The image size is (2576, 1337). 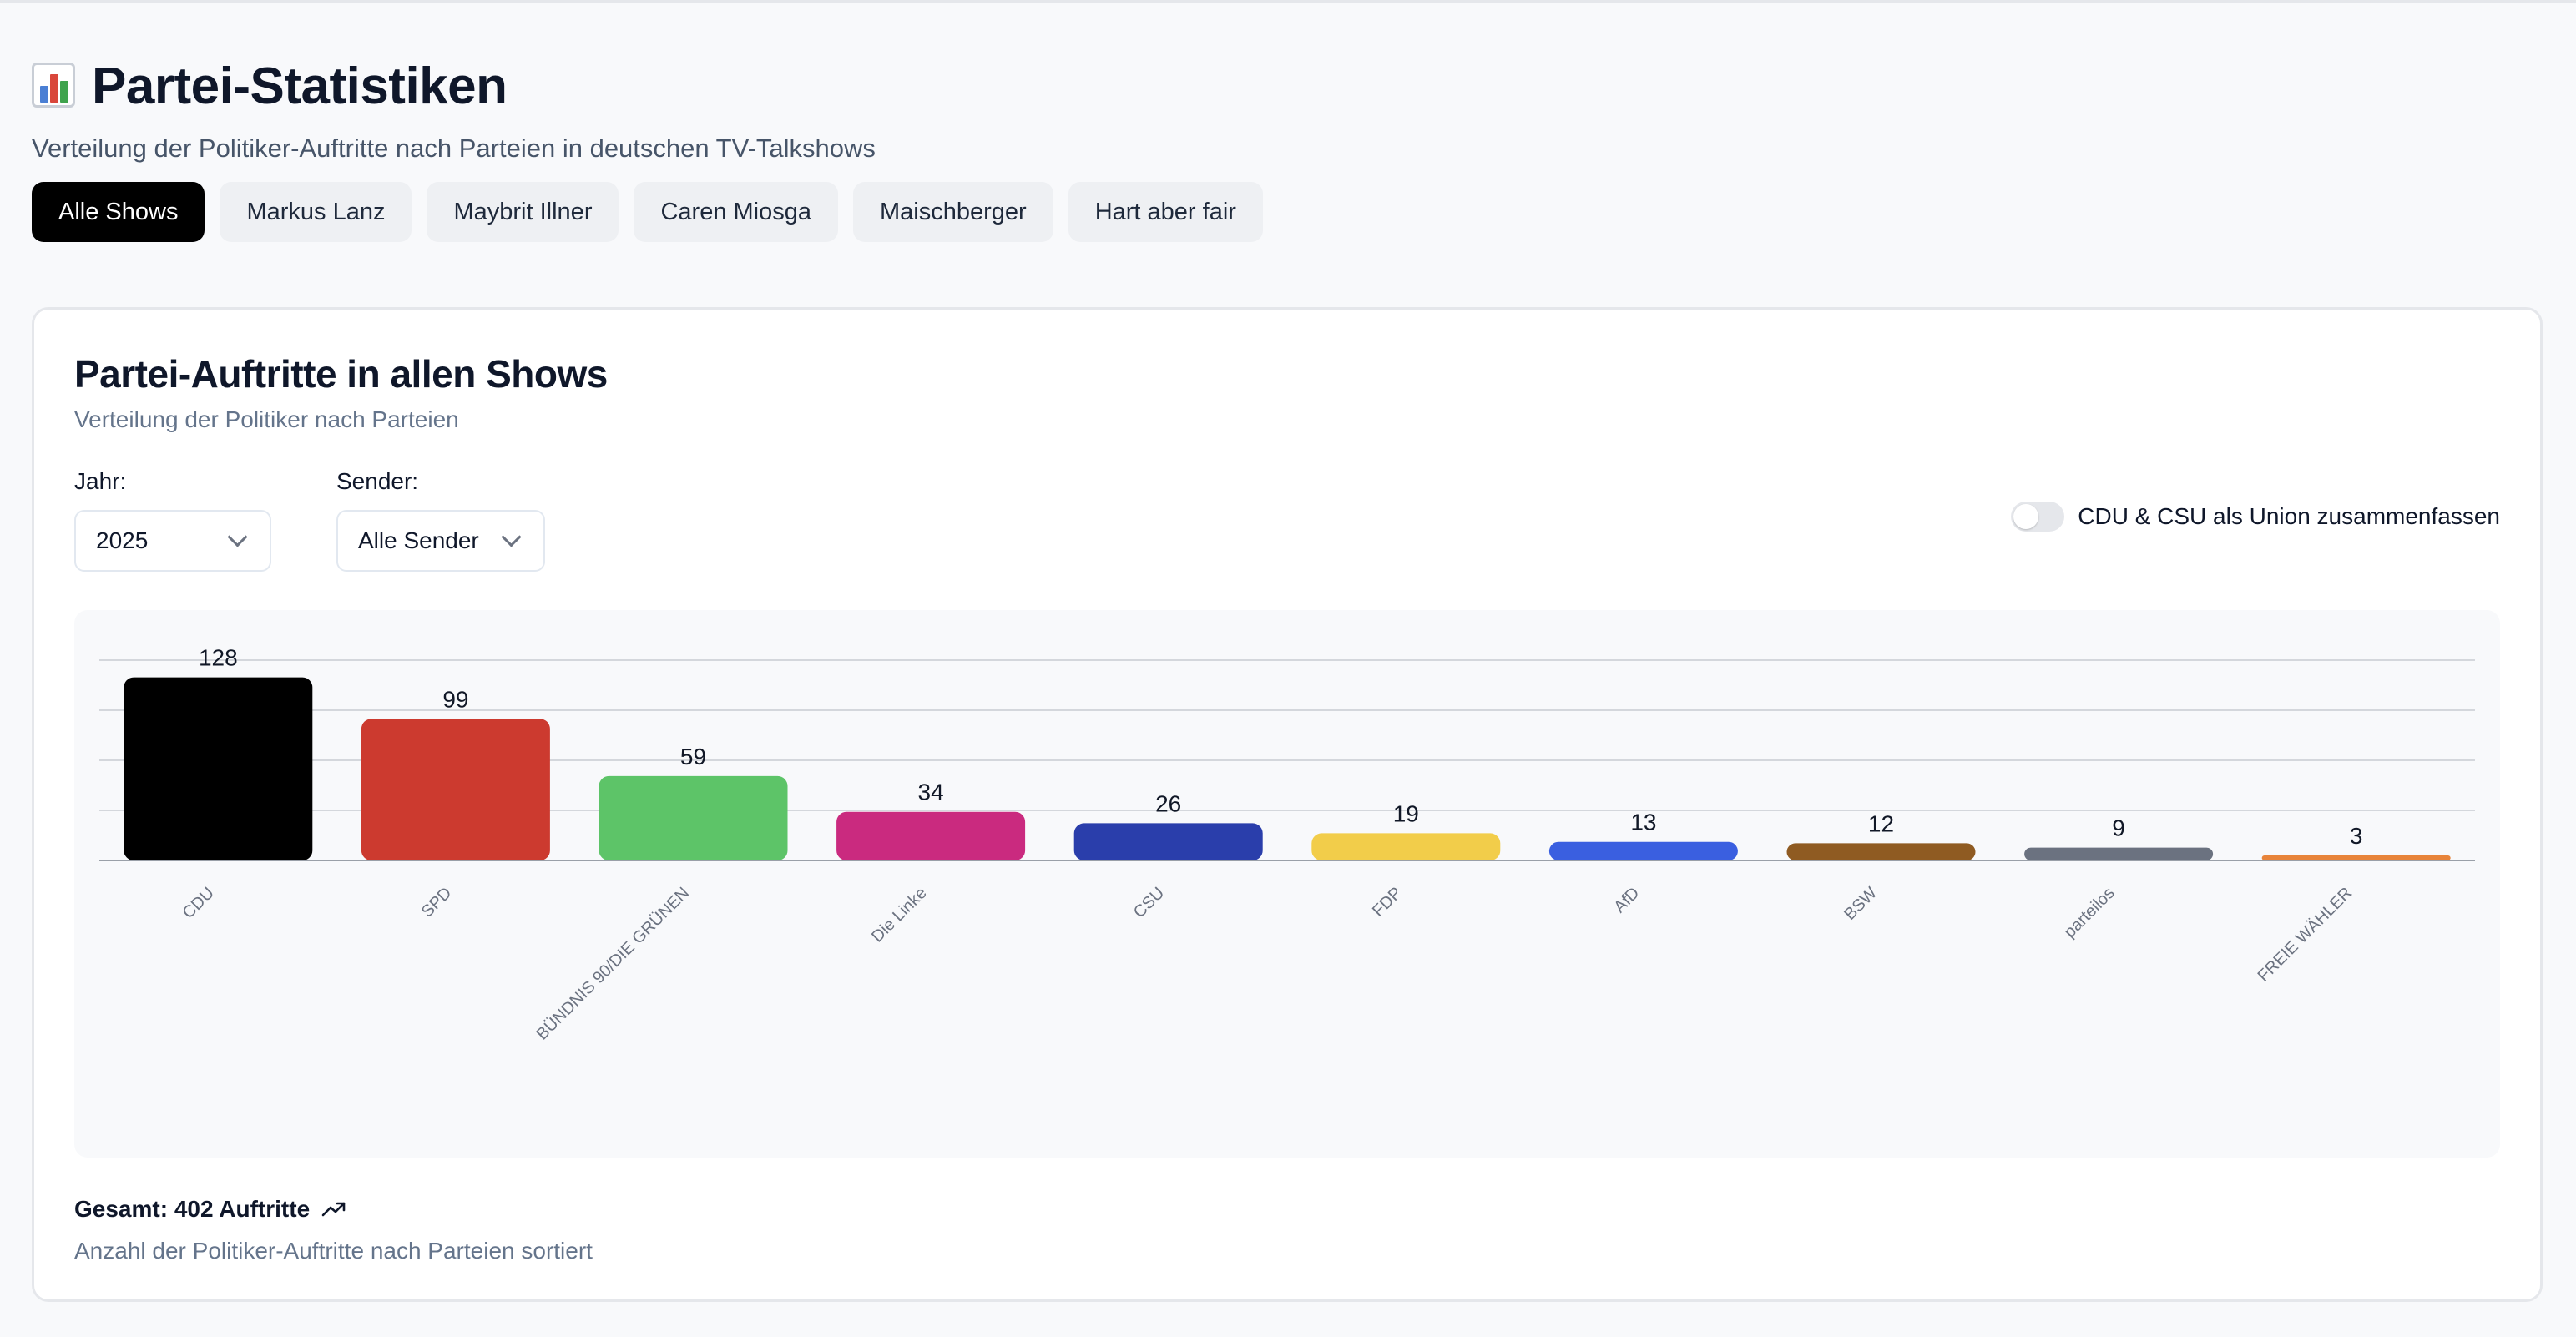 What do you see at coordinates (455, 699) in the screenshot?
I see `data-label: 99` at bounding box center [455, 699].